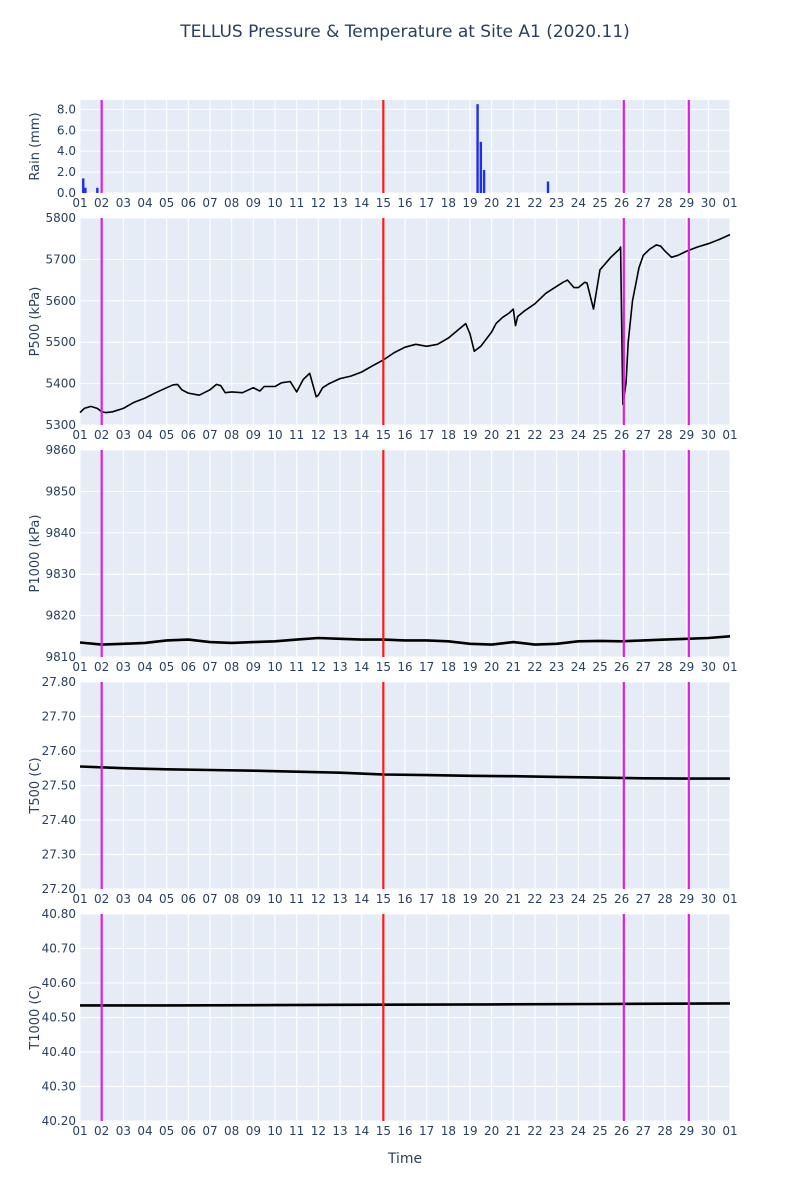 This screenshot has height=1204, width=810. What do you see at coordinates (123, 203) in the screenshot?
I see `x-tick-label: 03` at bounding box center [123, 203].